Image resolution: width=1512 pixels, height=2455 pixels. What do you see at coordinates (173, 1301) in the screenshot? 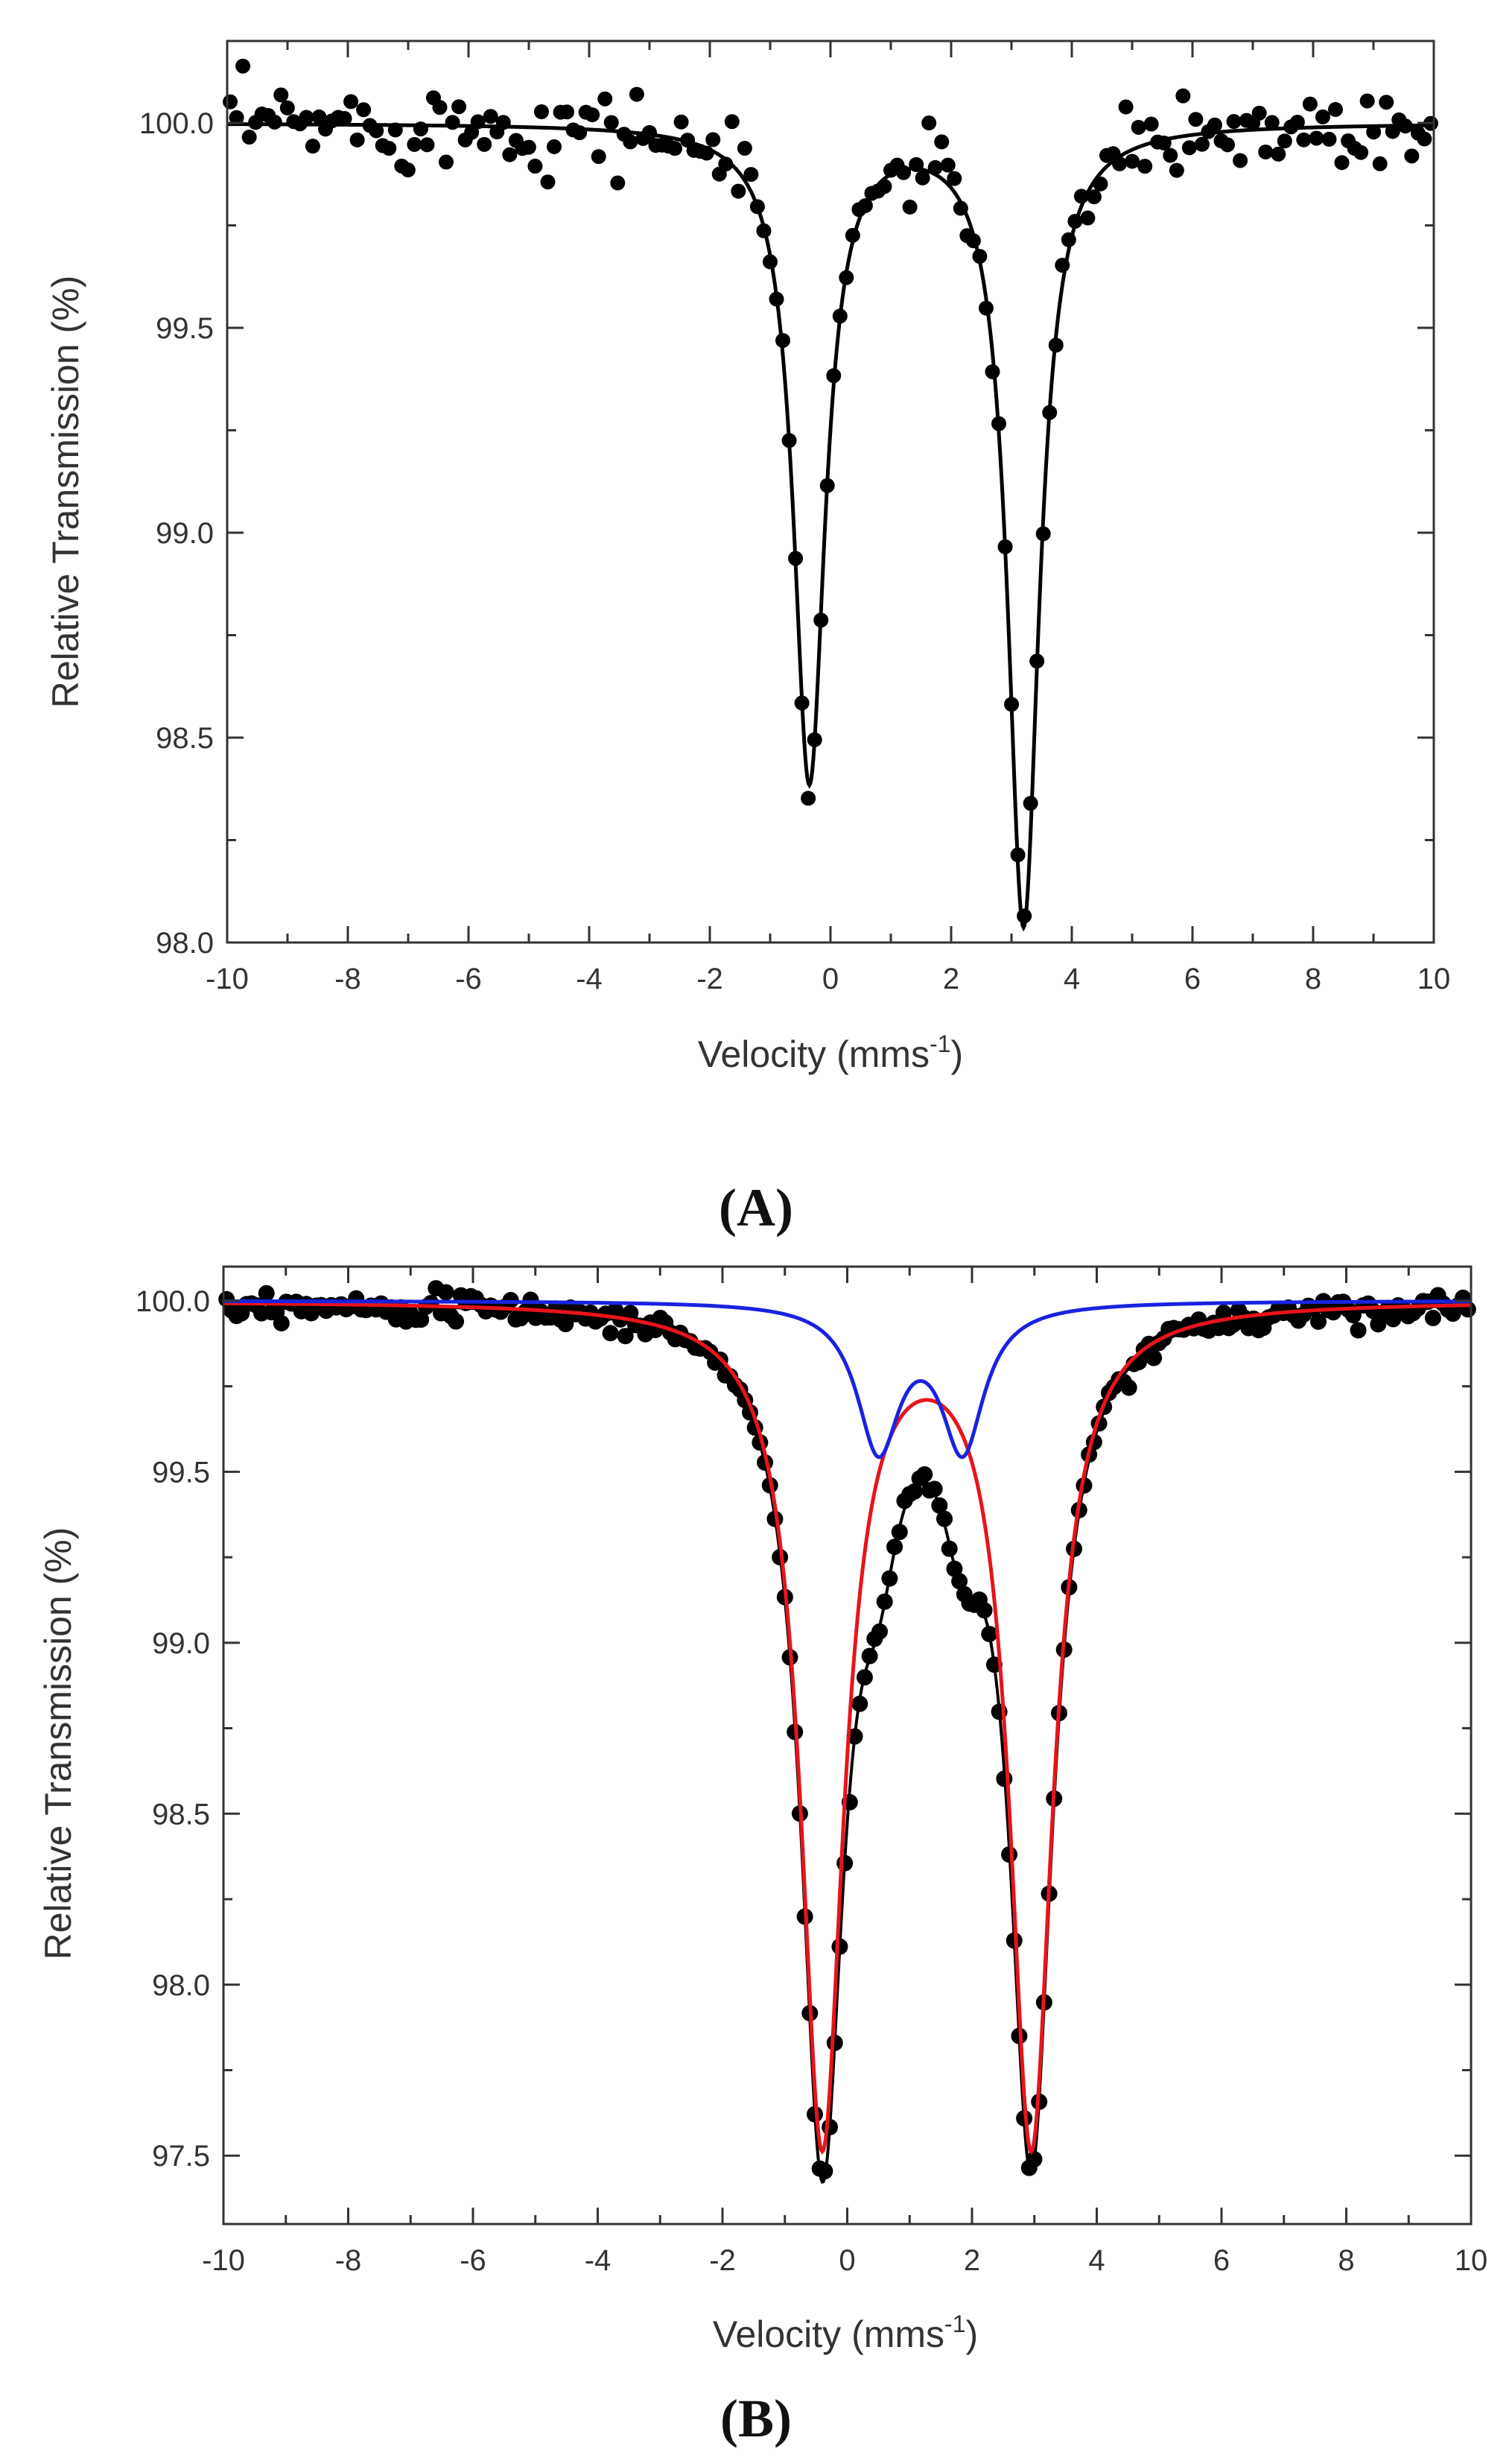
I see `chart-b-y-tick-label: 100.0` at bounding box center [173, 1301].